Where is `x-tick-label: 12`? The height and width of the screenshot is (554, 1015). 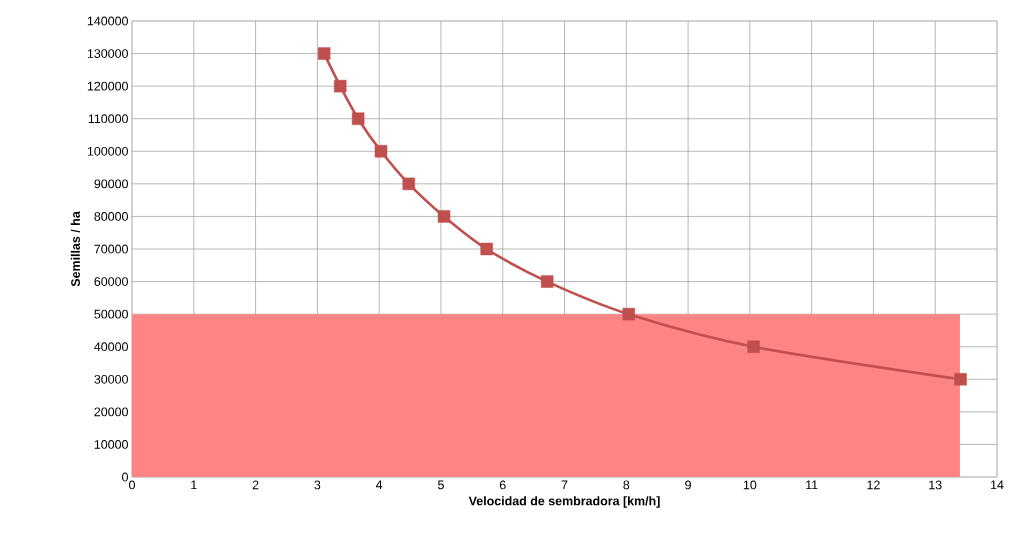 x-tick-label: 12 is located at coordinates (873, 485).